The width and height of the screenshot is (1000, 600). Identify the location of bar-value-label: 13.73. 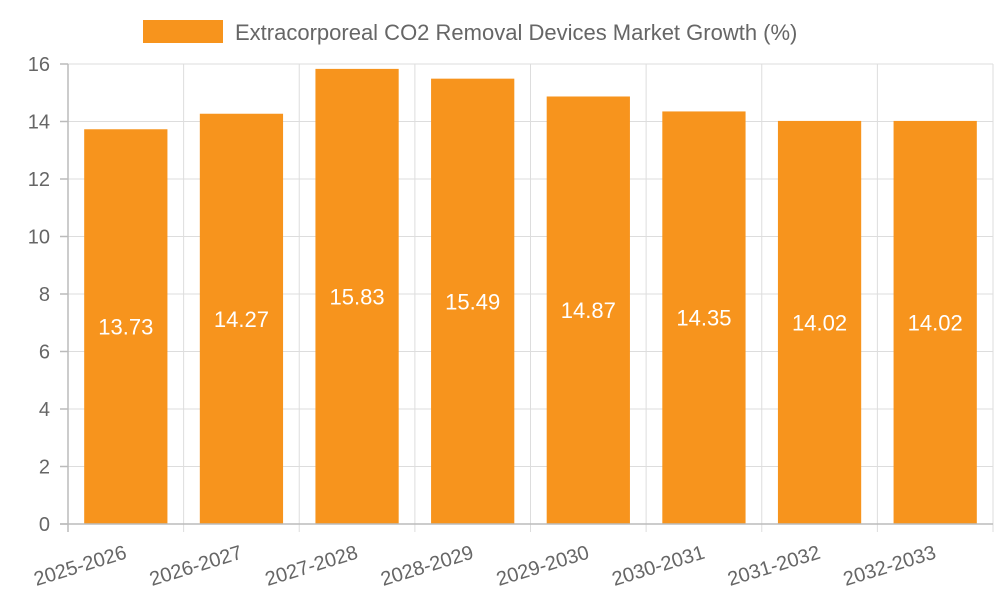
(125, 327).